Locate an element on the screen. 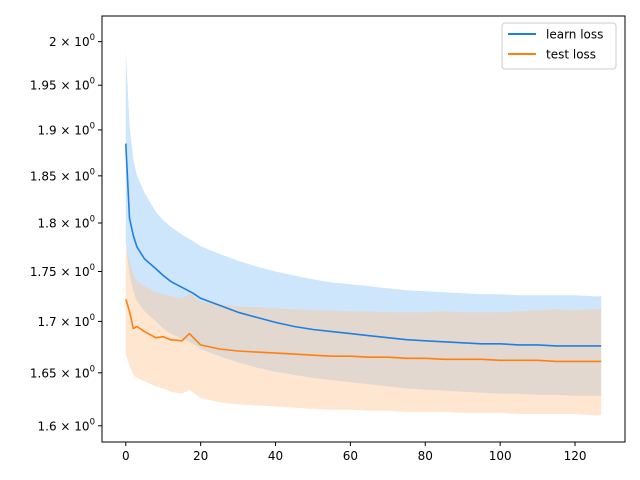 Image resolution: width=640 pixels, height=480 pixels. y-tick-label: 1.95 × 100 is located at coordinates (62, 85).